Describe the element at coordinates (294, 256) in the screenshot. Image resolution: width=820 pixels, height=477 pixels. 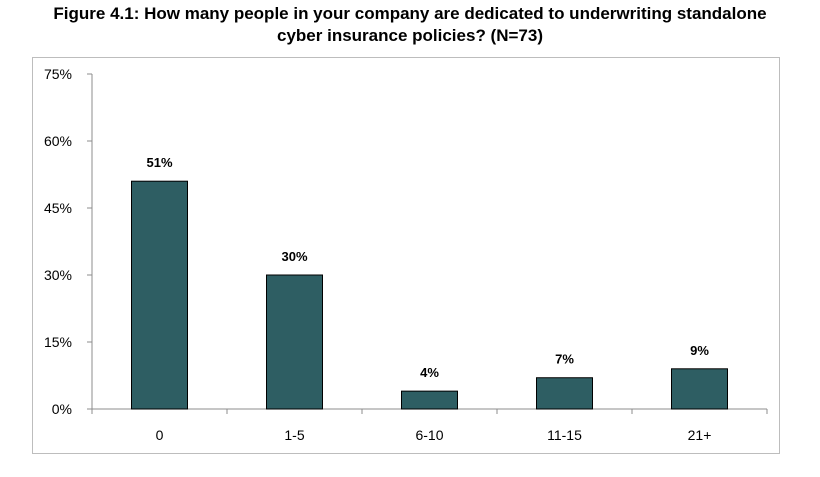
I see `data-label: 30%` at that location.